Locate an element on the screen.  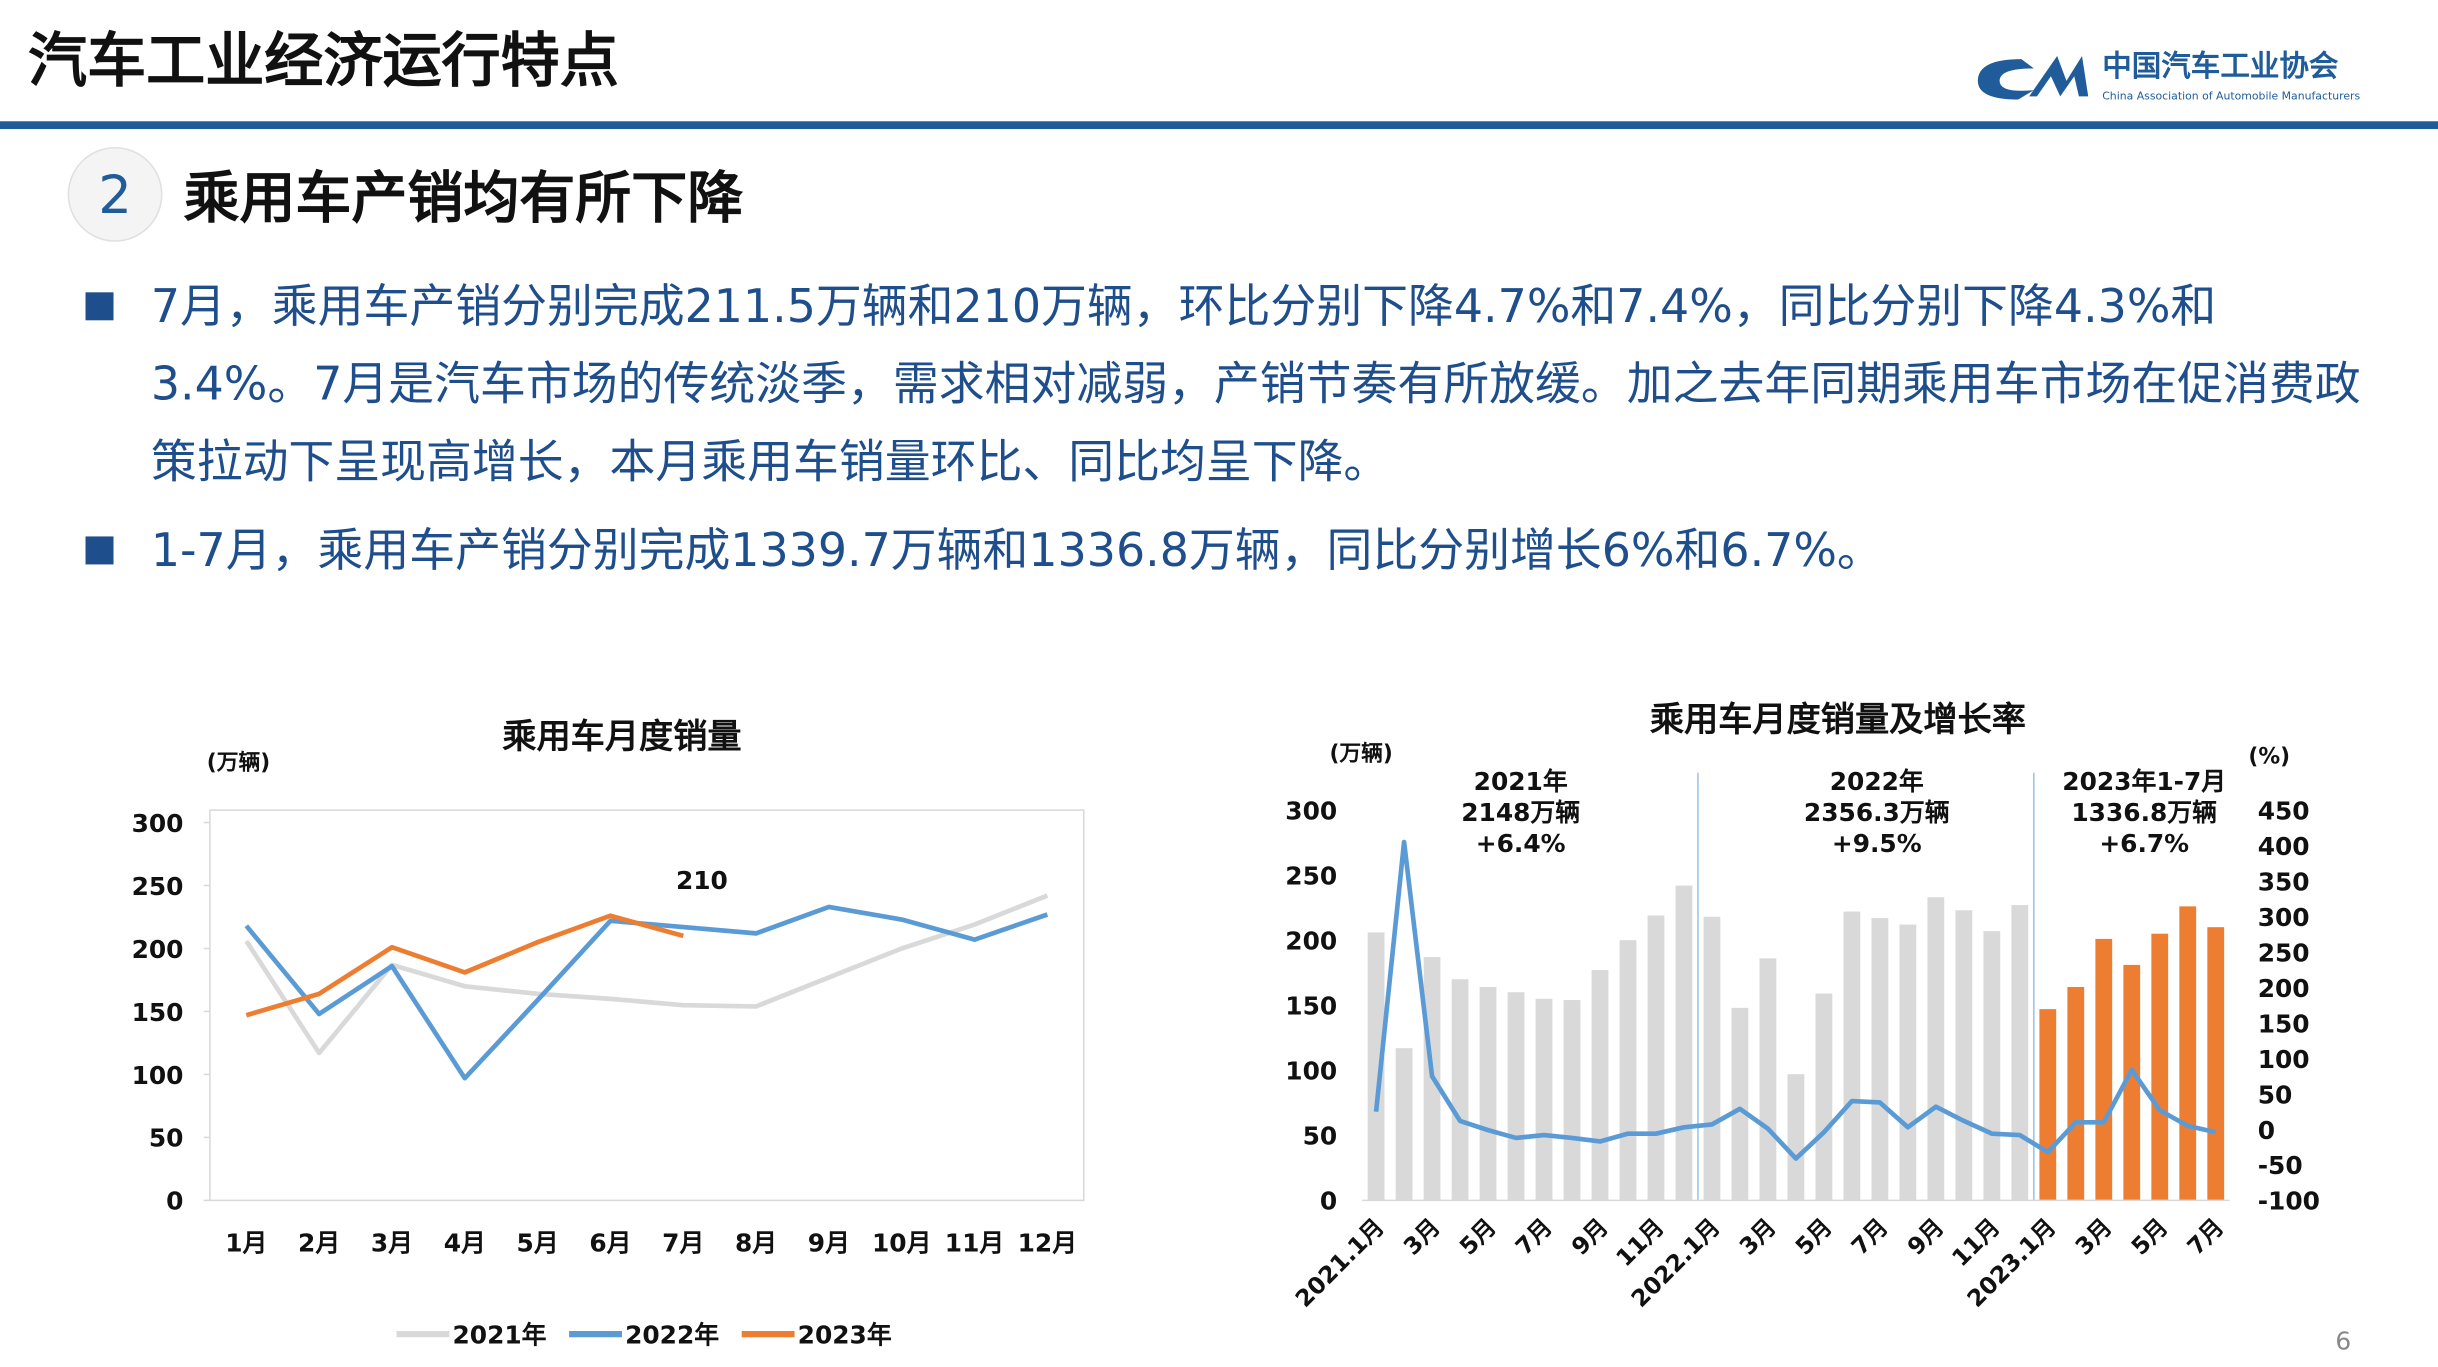
section-badge is located at coordinates (115, 194).